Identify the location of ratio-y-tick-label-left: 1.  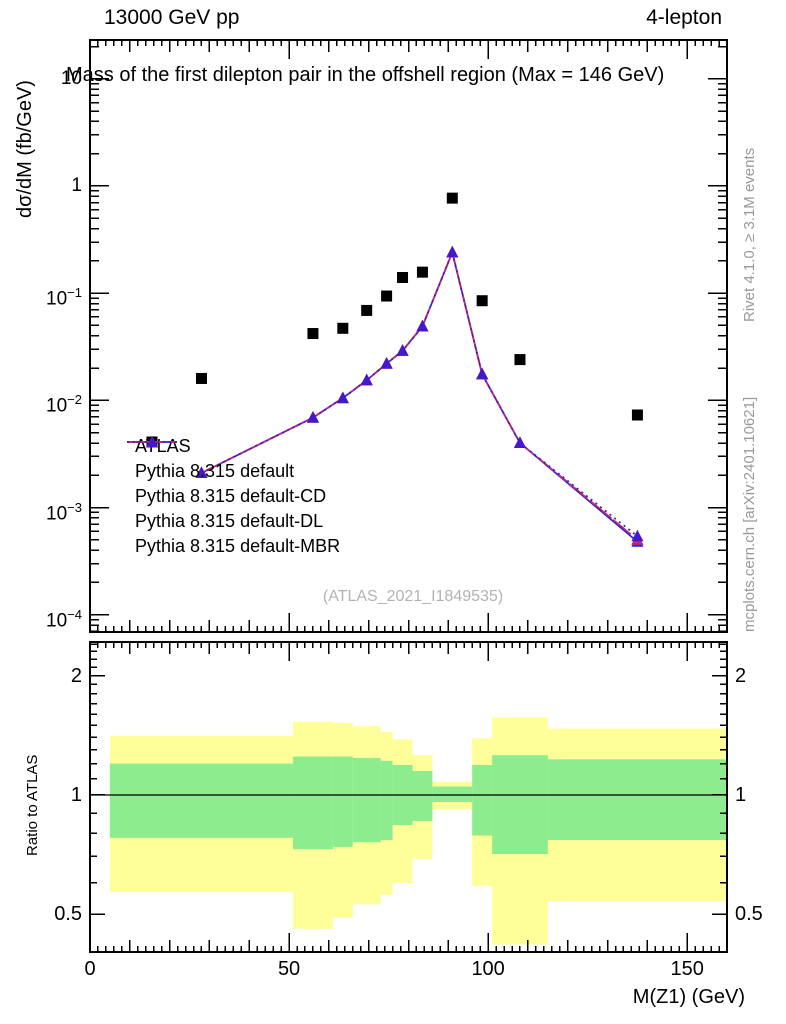
(76, 794).